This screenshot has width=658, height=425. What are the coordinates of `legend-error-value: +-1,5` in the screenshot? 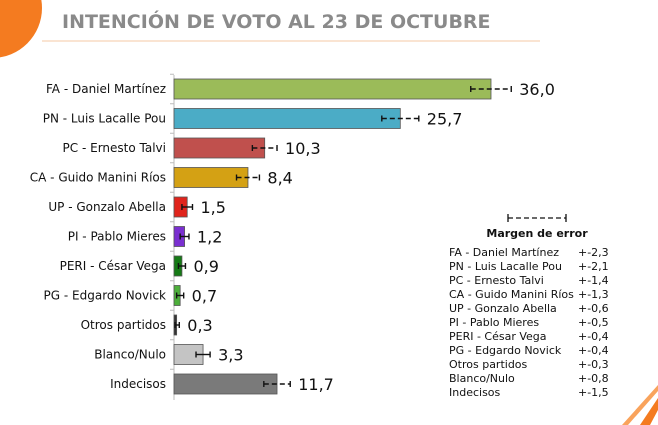 It's located at (593, 392).